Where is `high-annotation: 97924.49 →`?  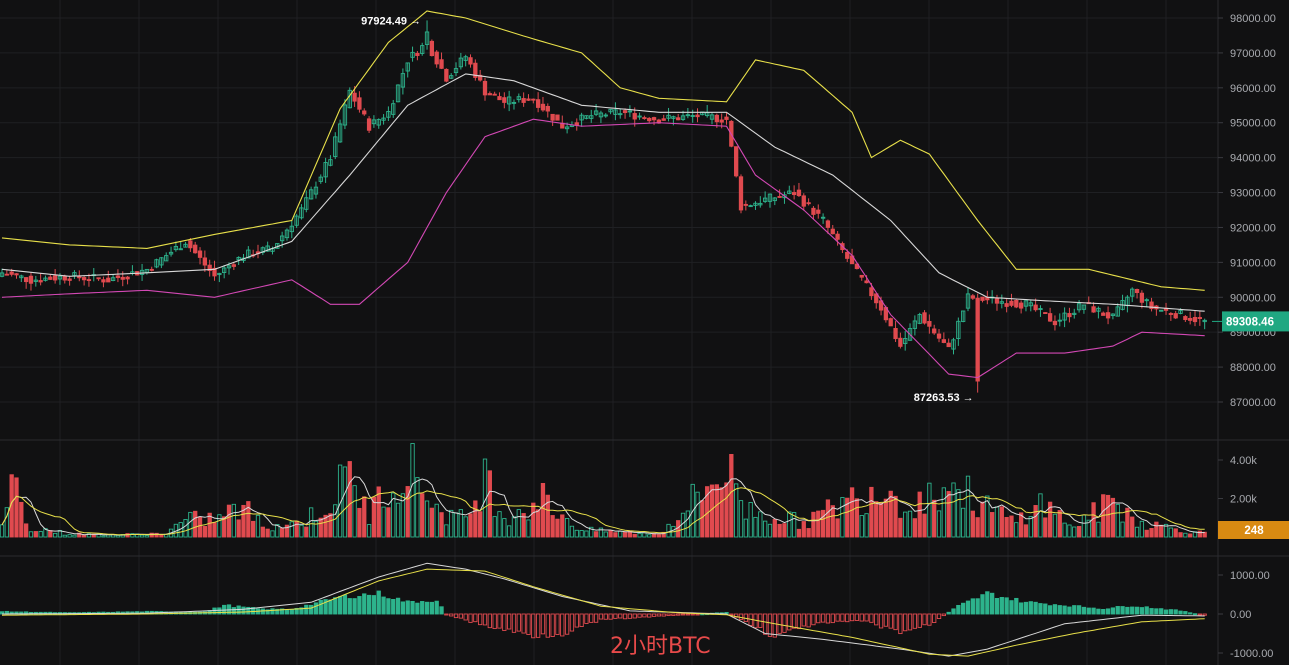 high-annotation: 97924.49 → is located at coordinates (391, 22).